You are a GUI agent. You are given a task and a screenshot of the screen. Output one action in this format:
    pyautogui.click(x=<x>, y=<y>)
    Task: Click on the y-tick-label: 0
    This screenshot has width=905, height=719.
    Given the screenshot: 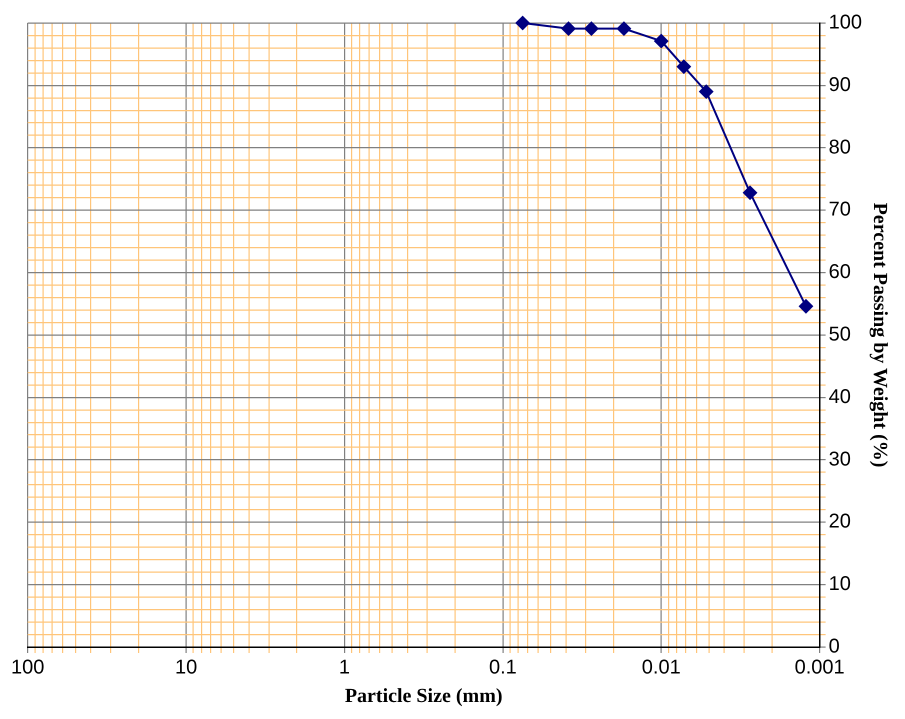 What is the action you would take?
    pyautogui.click(x=834, y=647)
    